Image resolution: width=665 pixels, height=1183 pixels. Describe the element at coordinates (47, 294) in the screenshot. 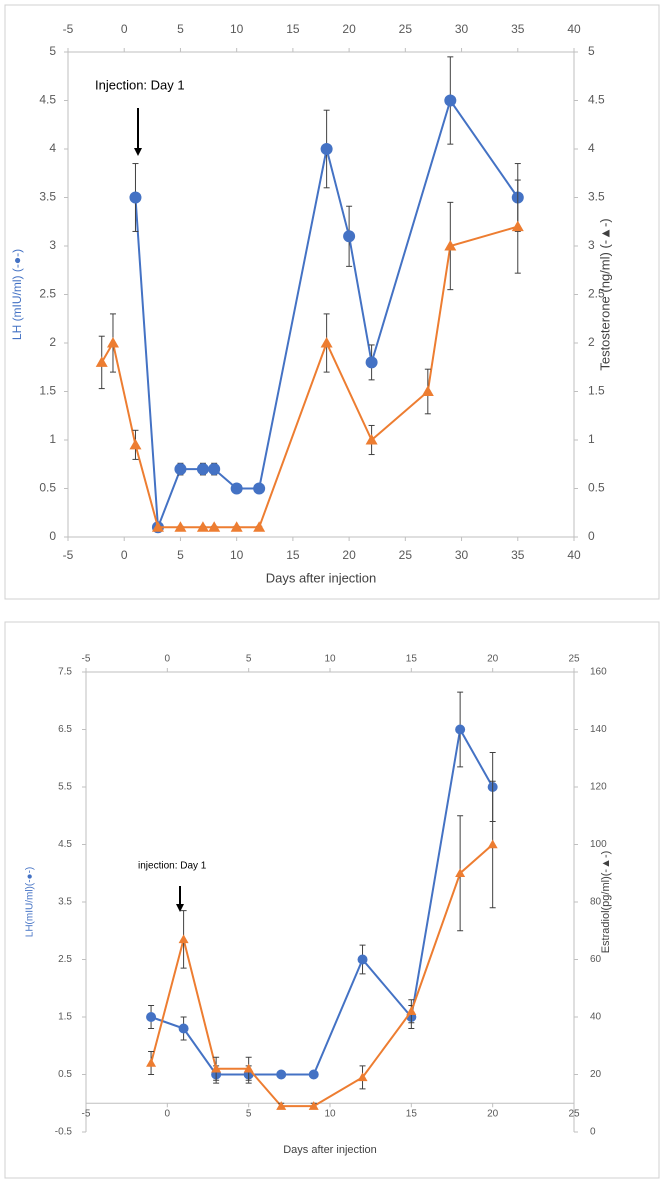

I see `y-tick-label: 2.5` at that location.